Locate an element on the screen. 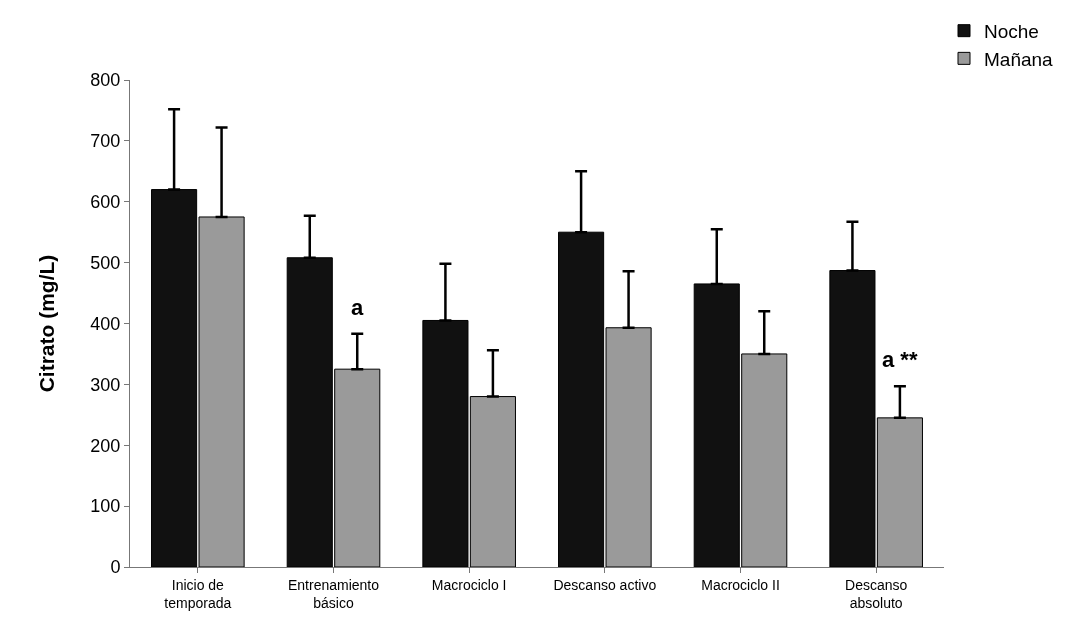 The height and width of the screenshot is (637, 1071). annotation: a is located at coordinates (357, 307).